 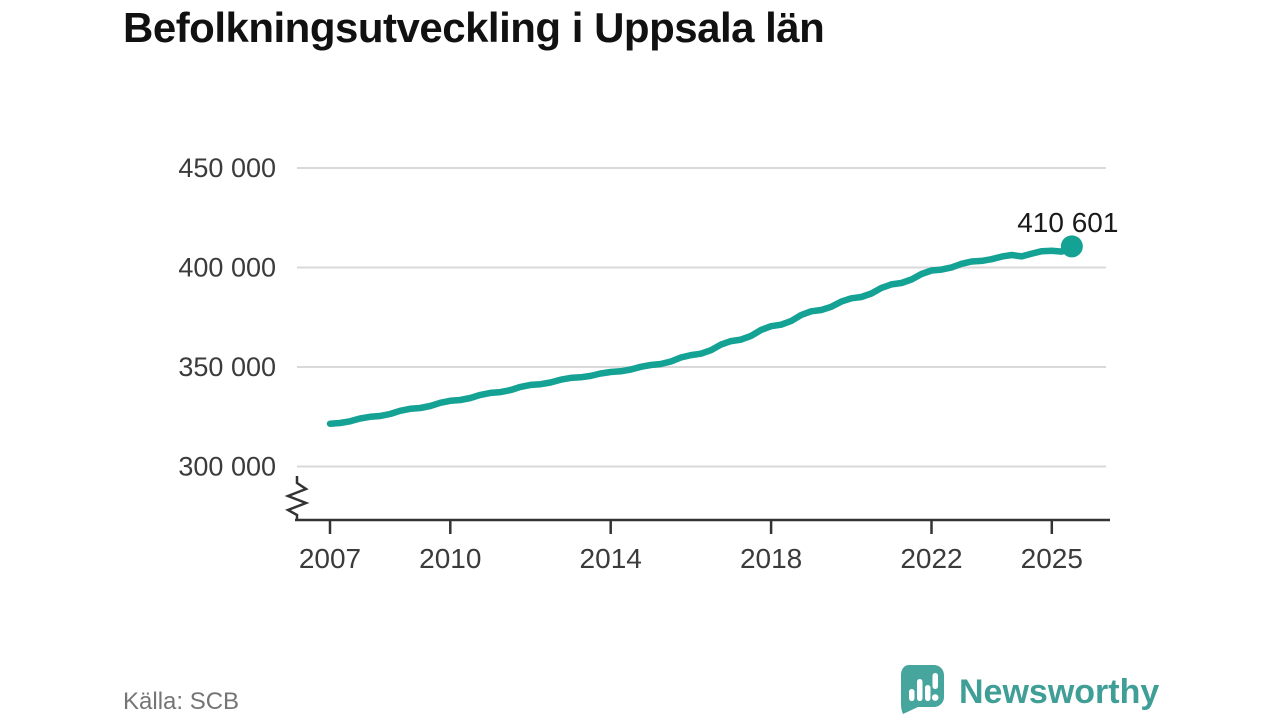 What do you see at coordinates (450, 558) in the screenshot?
I see `x-tick-label: 2010` at bounding box center [450, 558].